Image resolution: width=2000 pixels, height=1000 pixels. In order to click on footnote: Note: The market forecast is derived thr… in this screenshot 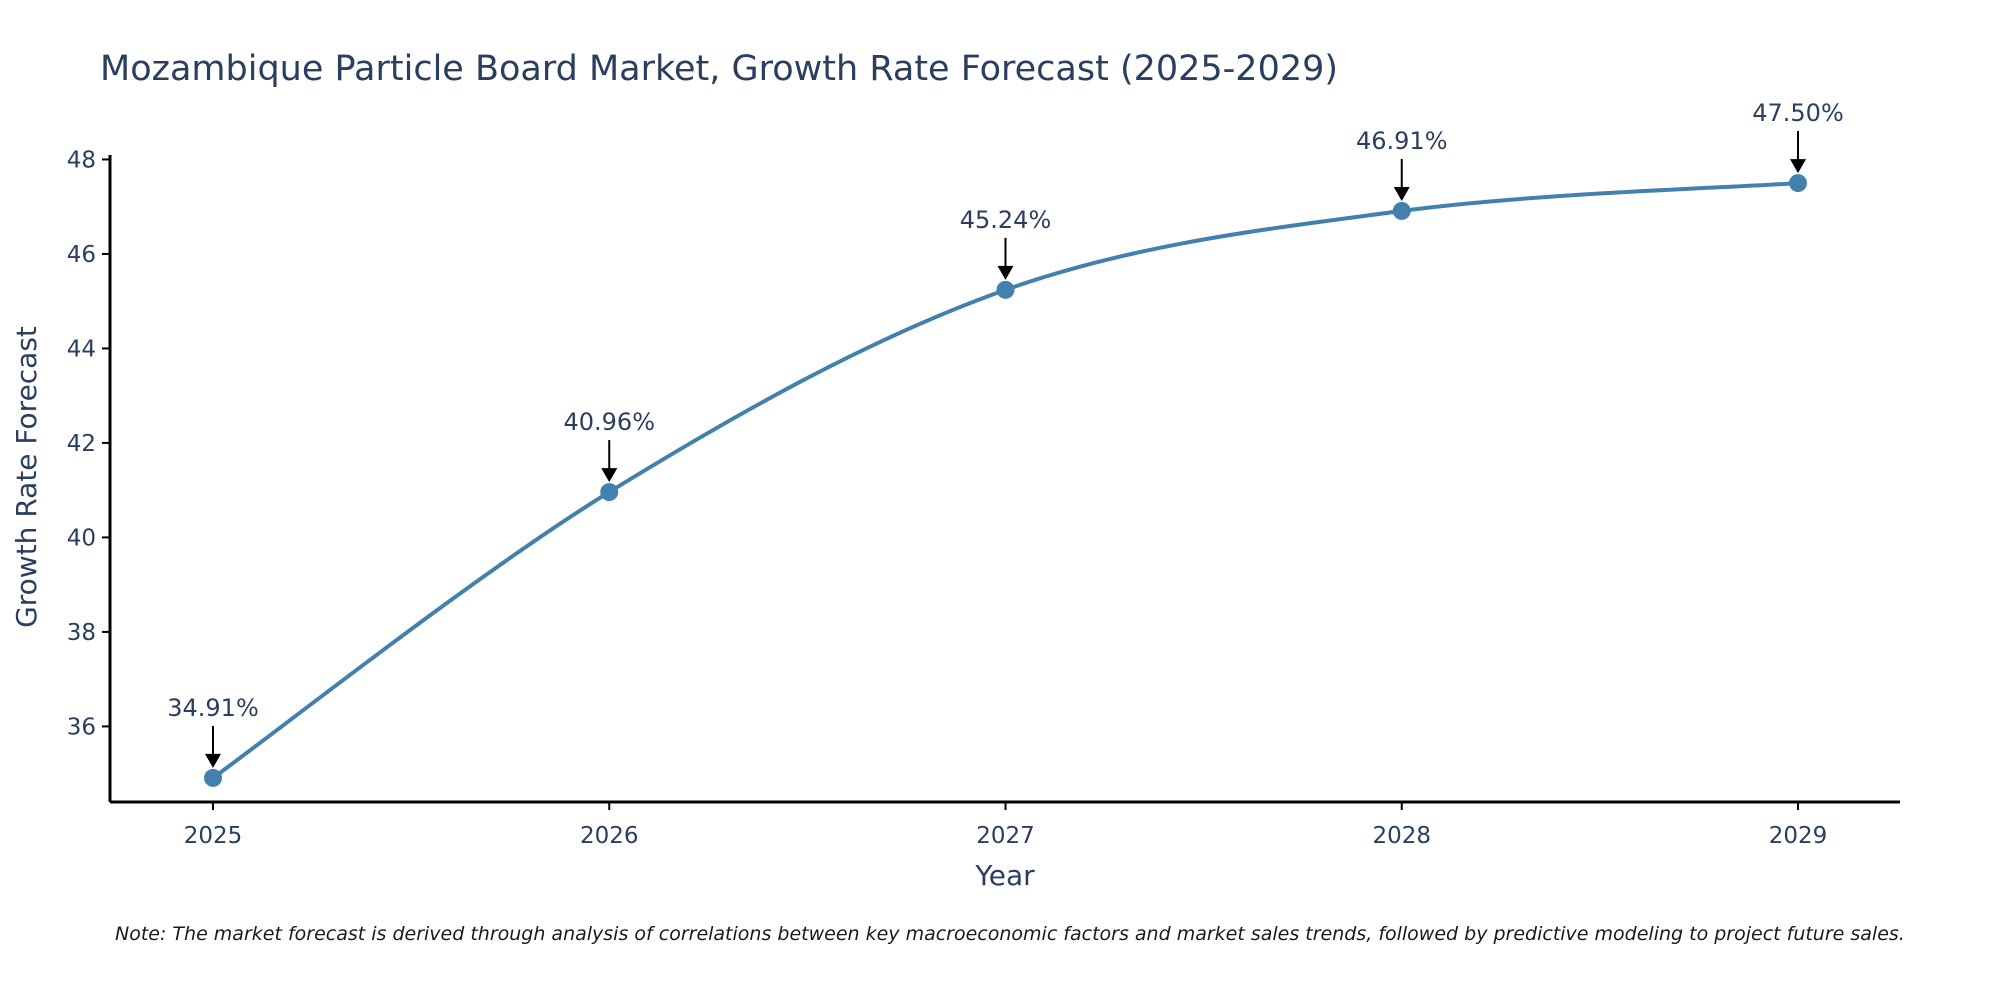, I will do `click(1010, 934)`.